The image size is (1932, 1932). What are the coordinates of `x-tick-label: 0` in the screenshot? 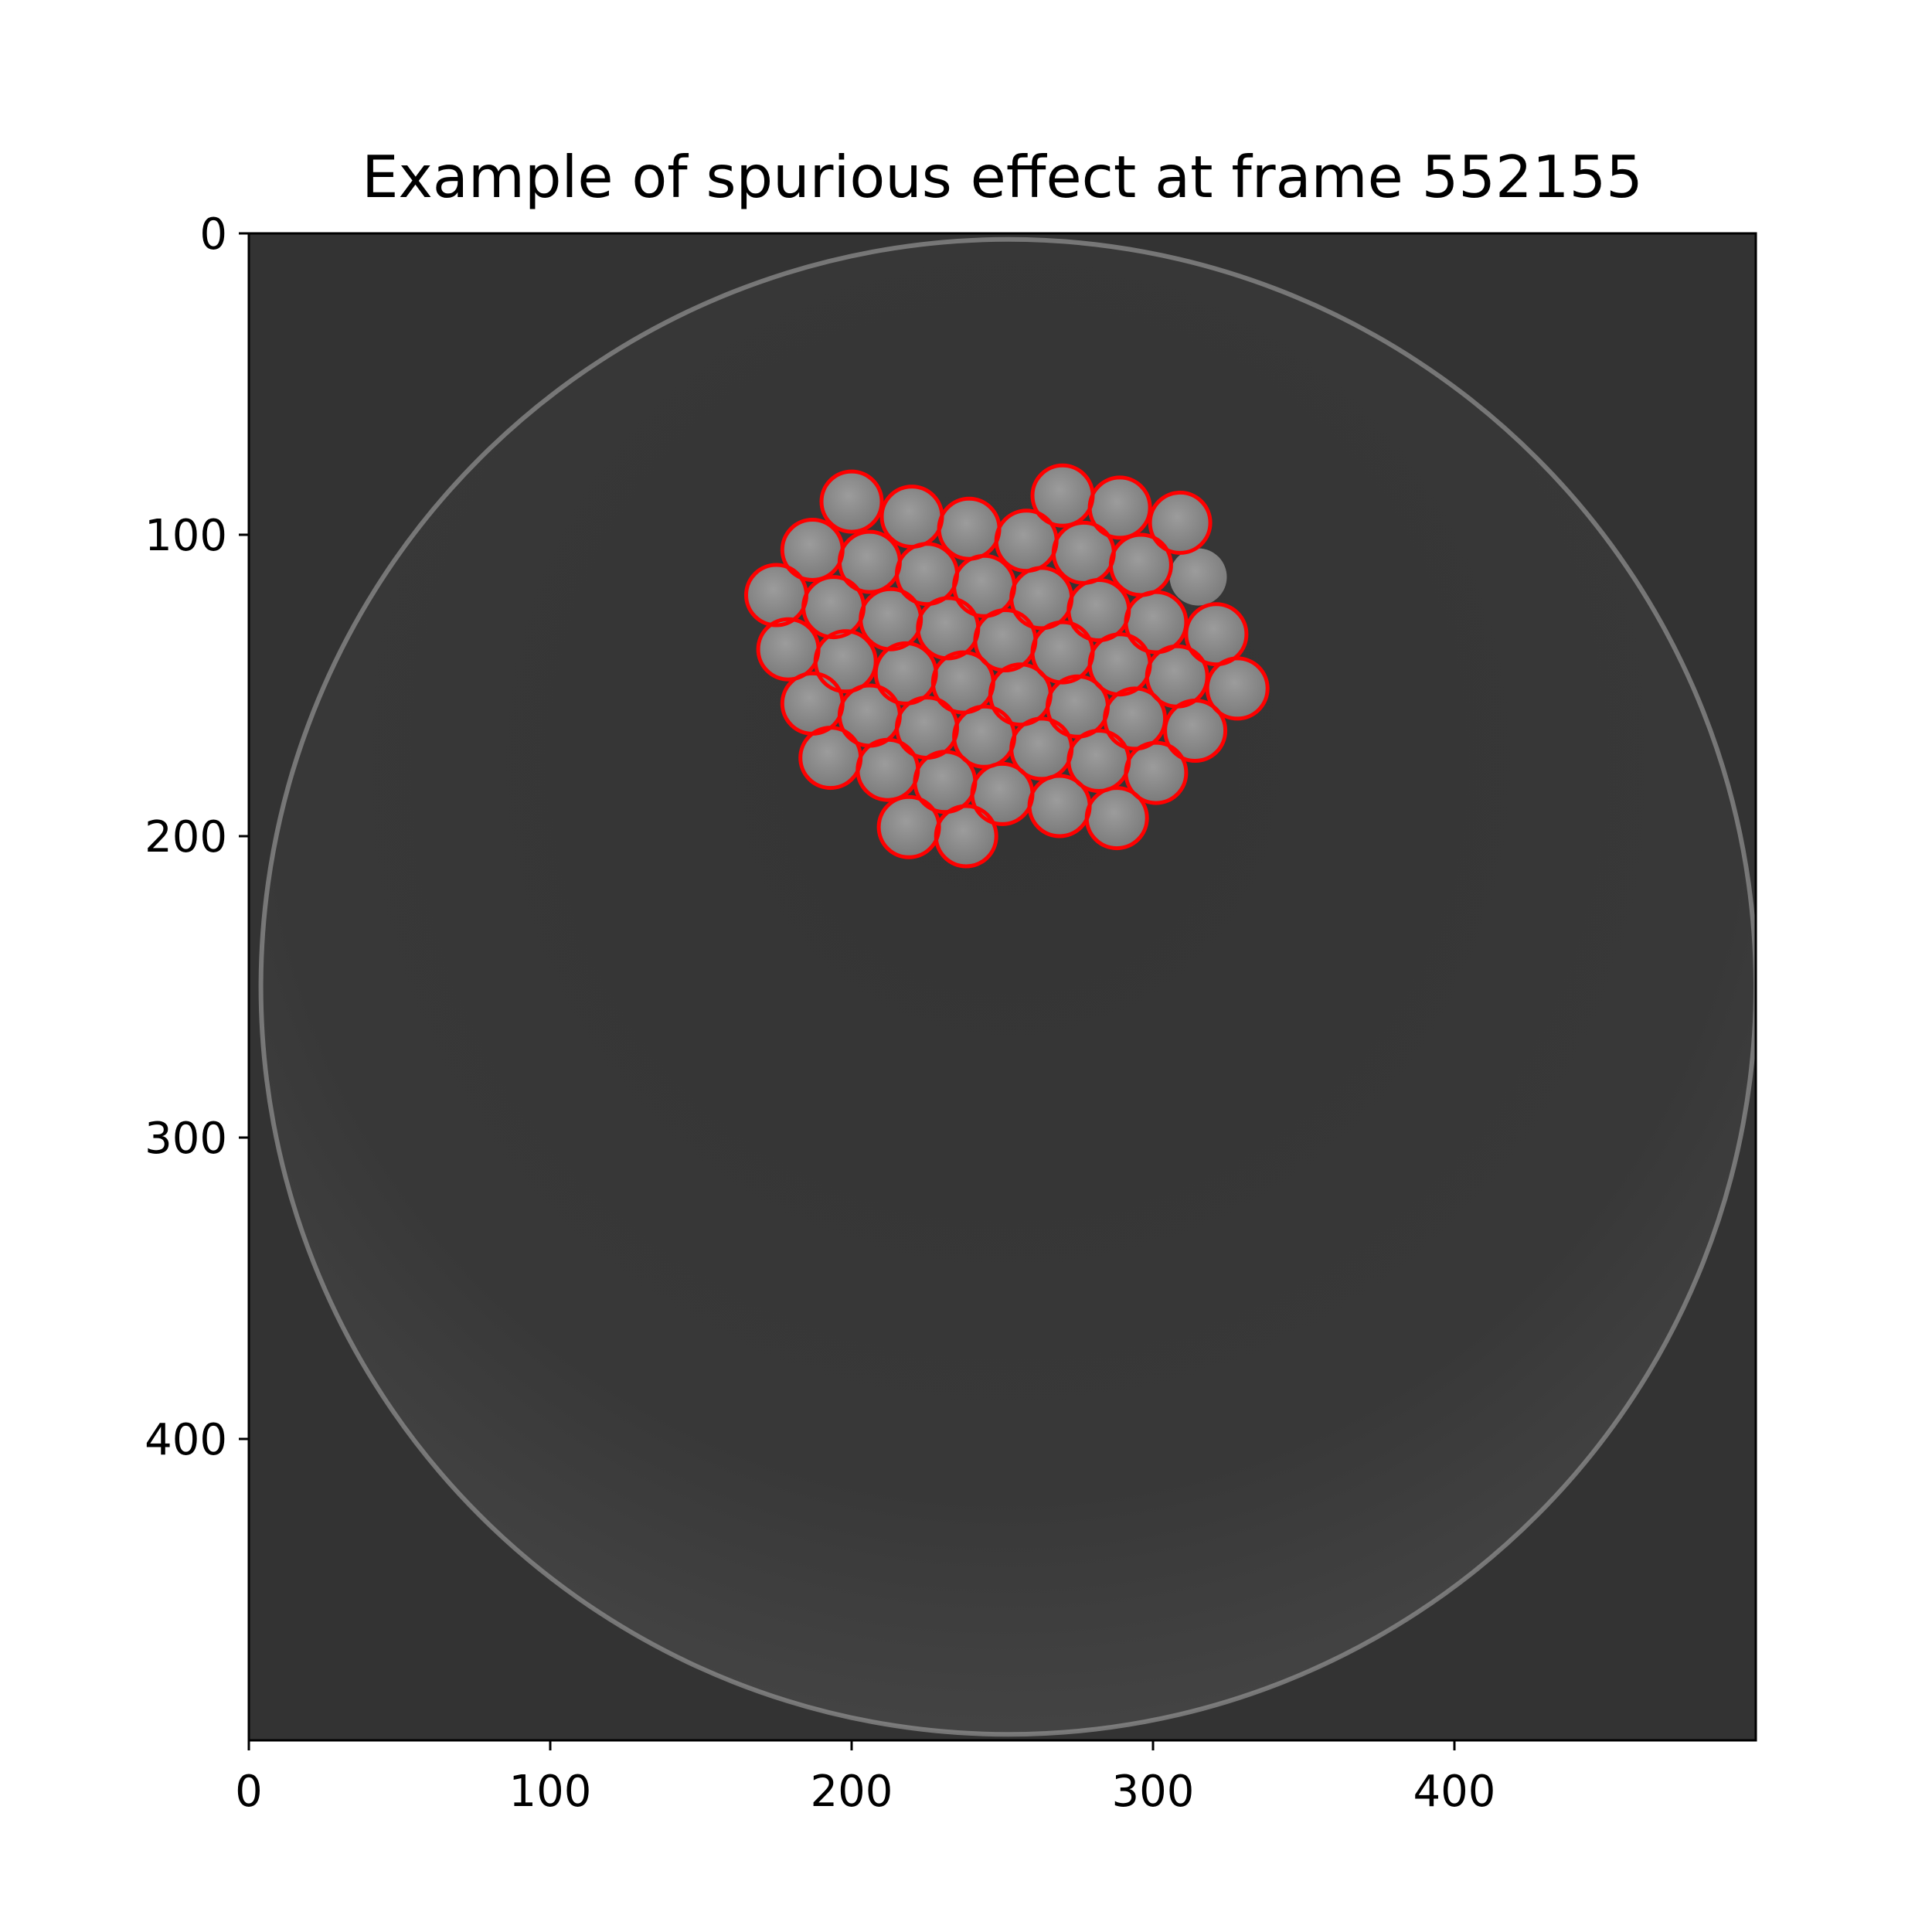 It's located at (249, 1792).